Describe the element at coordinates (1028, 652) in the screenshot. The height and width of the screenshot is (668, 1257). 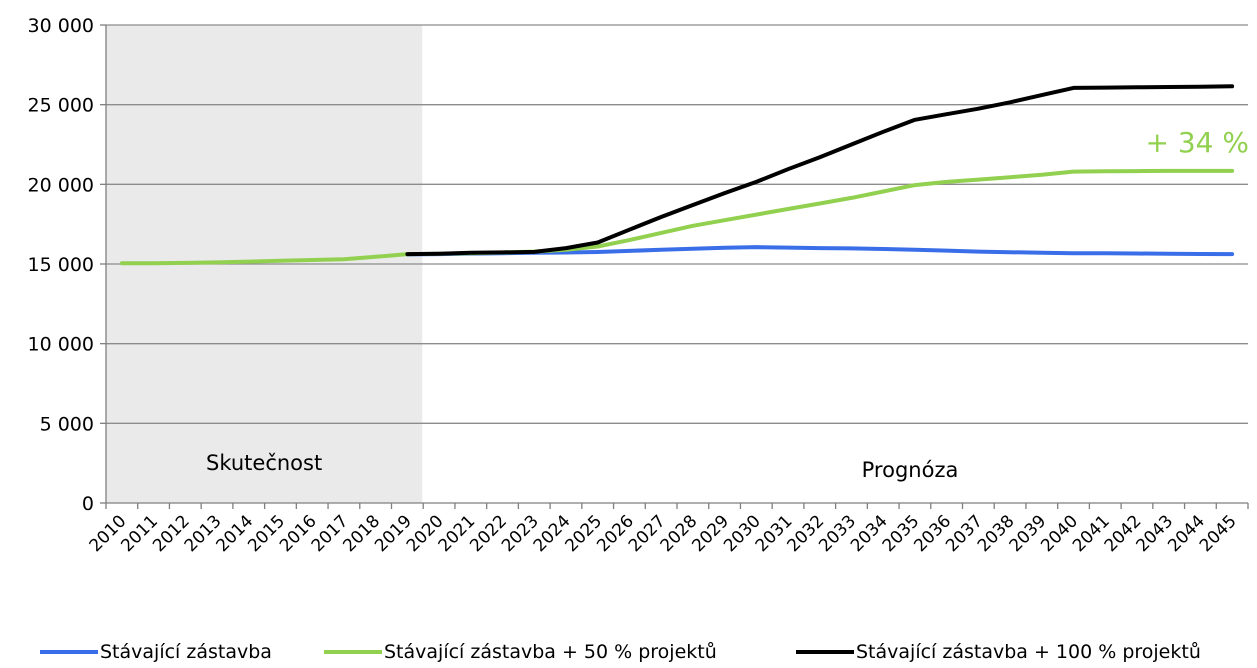
I see `legend-label: Stávající zástavba + 100 % projektů` at that location.